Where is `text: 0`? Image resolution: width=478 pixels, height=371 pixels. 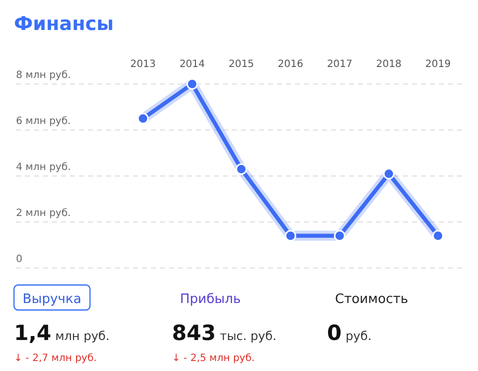 text: 0 is located at coordinates (334, 333).